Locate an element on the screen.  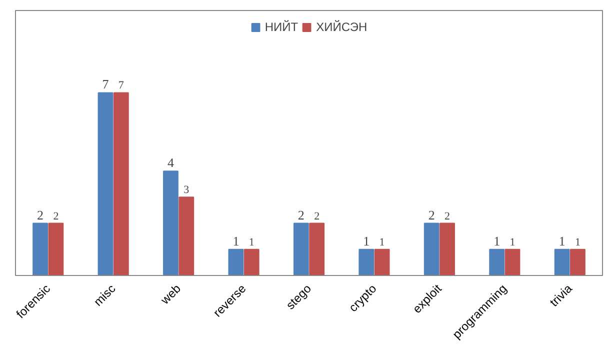
legend-label: НИЙТ is located at coordinates (281, 27).